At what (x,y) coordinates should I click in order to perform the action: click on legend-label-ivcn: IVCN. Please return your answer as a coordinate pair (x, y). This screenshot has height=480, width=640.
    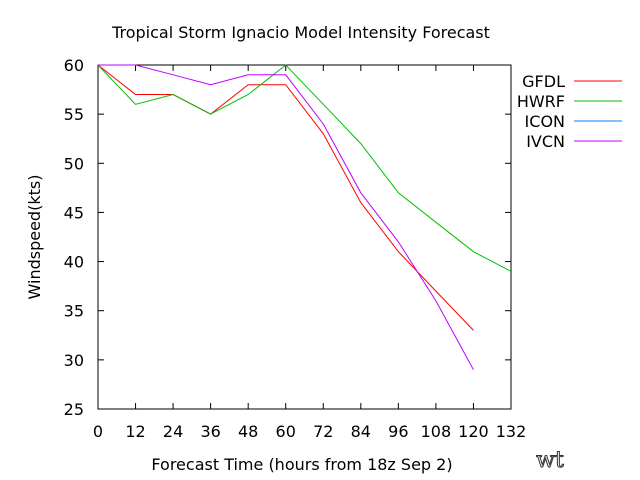
    Looking at the image, I should click on (545, 141).